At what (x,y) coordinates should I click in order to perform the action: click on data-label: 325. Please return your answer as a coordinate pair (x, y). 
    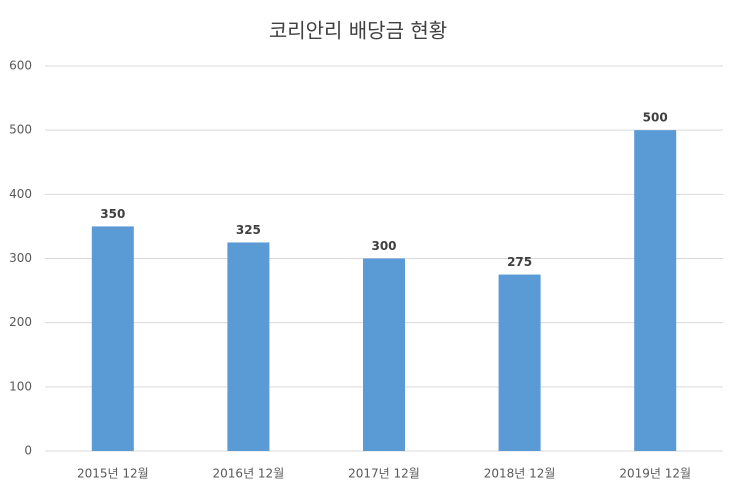
    Looking at the image, I should click on (248, 230).